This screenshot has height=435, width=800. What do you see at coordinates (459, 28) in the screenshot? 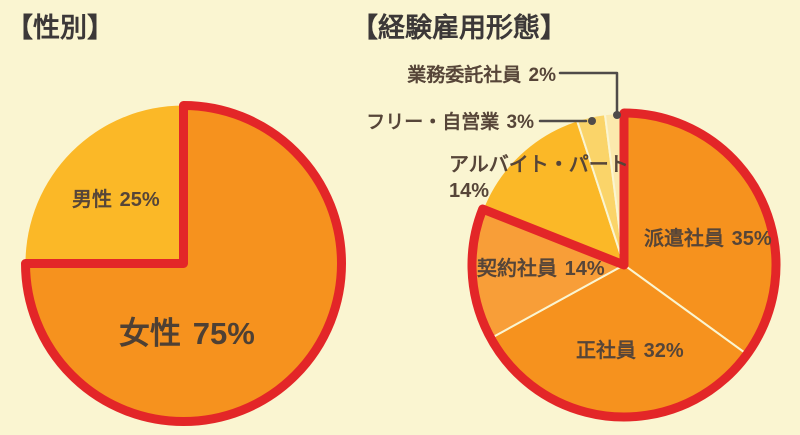
I see `chart-title-employment: 【経験雇用形態】` at bounding box center [459, 28].